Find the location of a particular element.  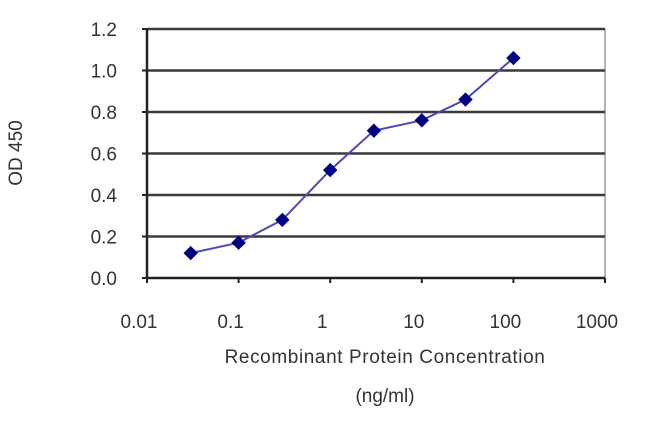

y-tick-label: 0.2 is located at coordinates (104, 238).